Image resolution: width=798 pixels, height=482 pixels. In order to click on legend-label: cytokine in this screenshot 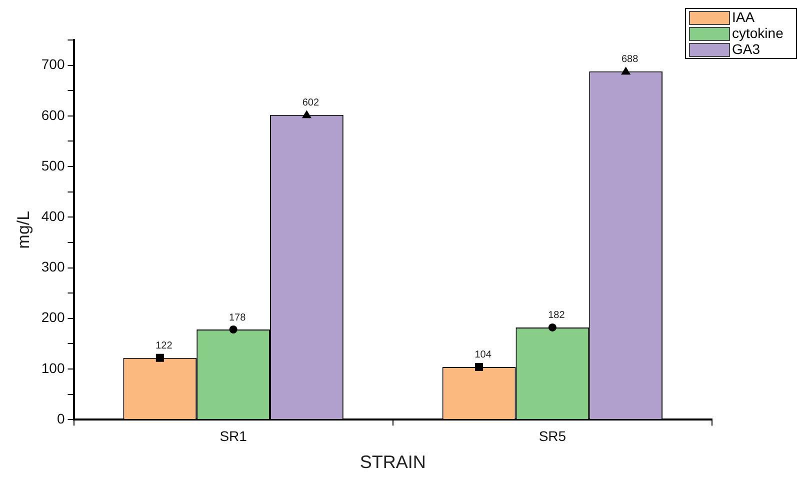, I will do `click(758, 32)`.